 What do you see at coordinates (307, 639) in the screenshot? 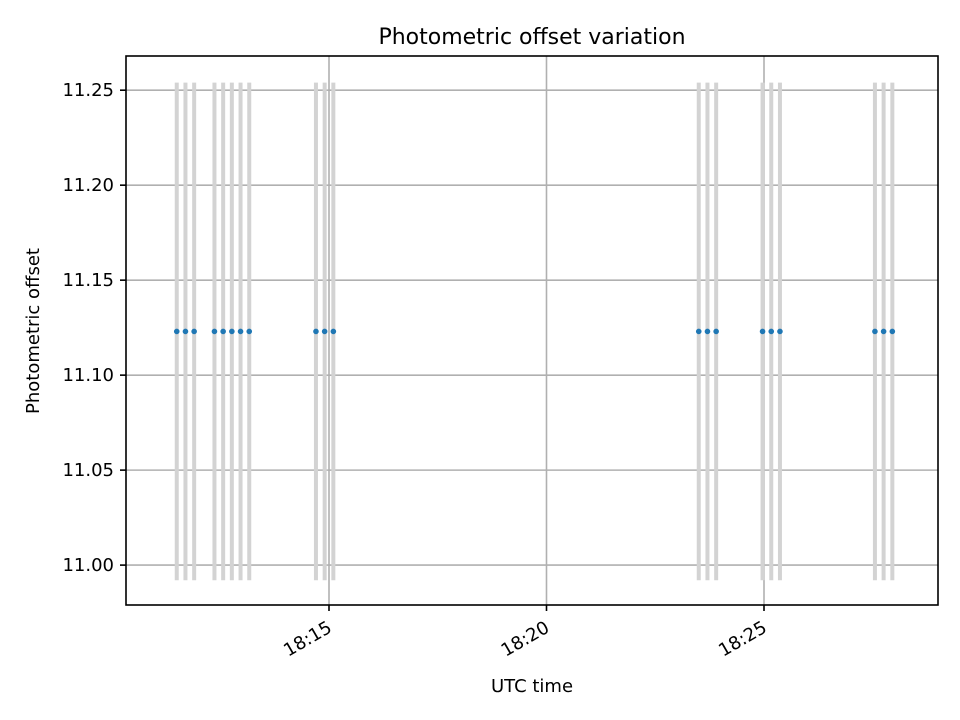
I see `x-tick-label: 18:15` at bounding box center [307, 639].